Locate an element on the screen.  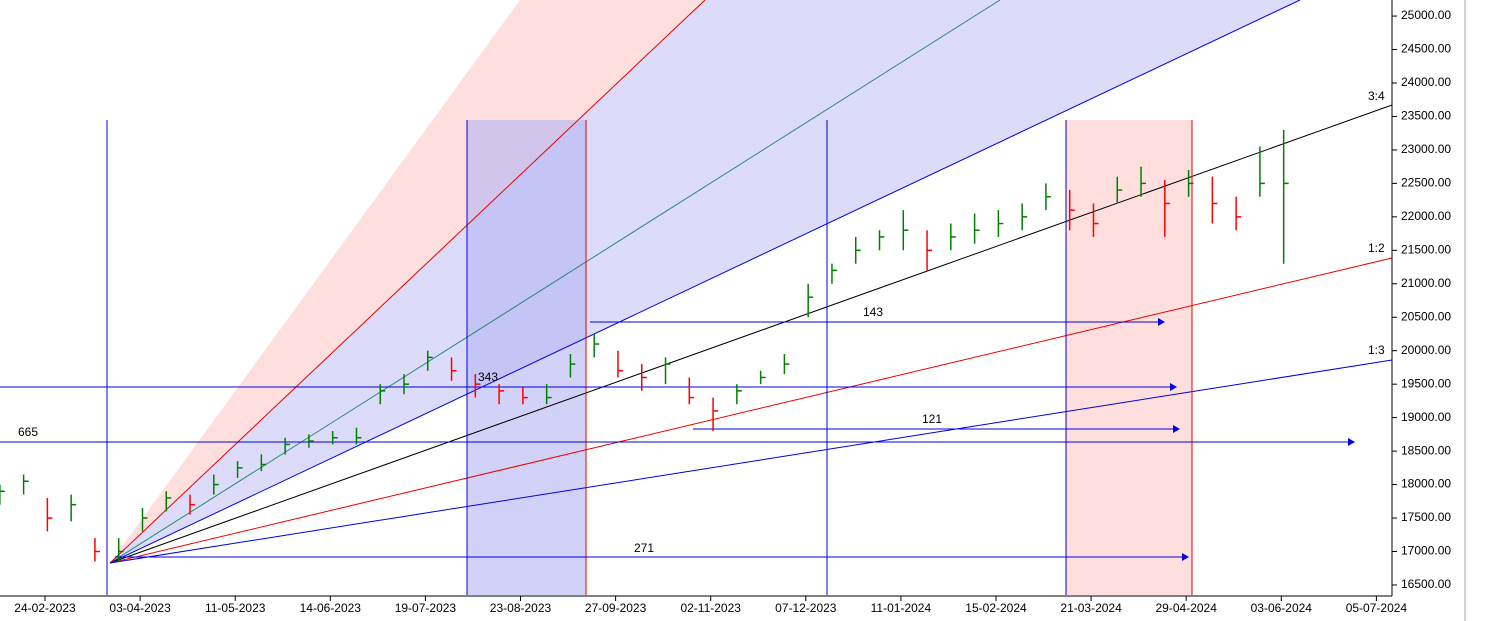
y-tick-label: 22500.00 is located at coordinates (1426, 183).